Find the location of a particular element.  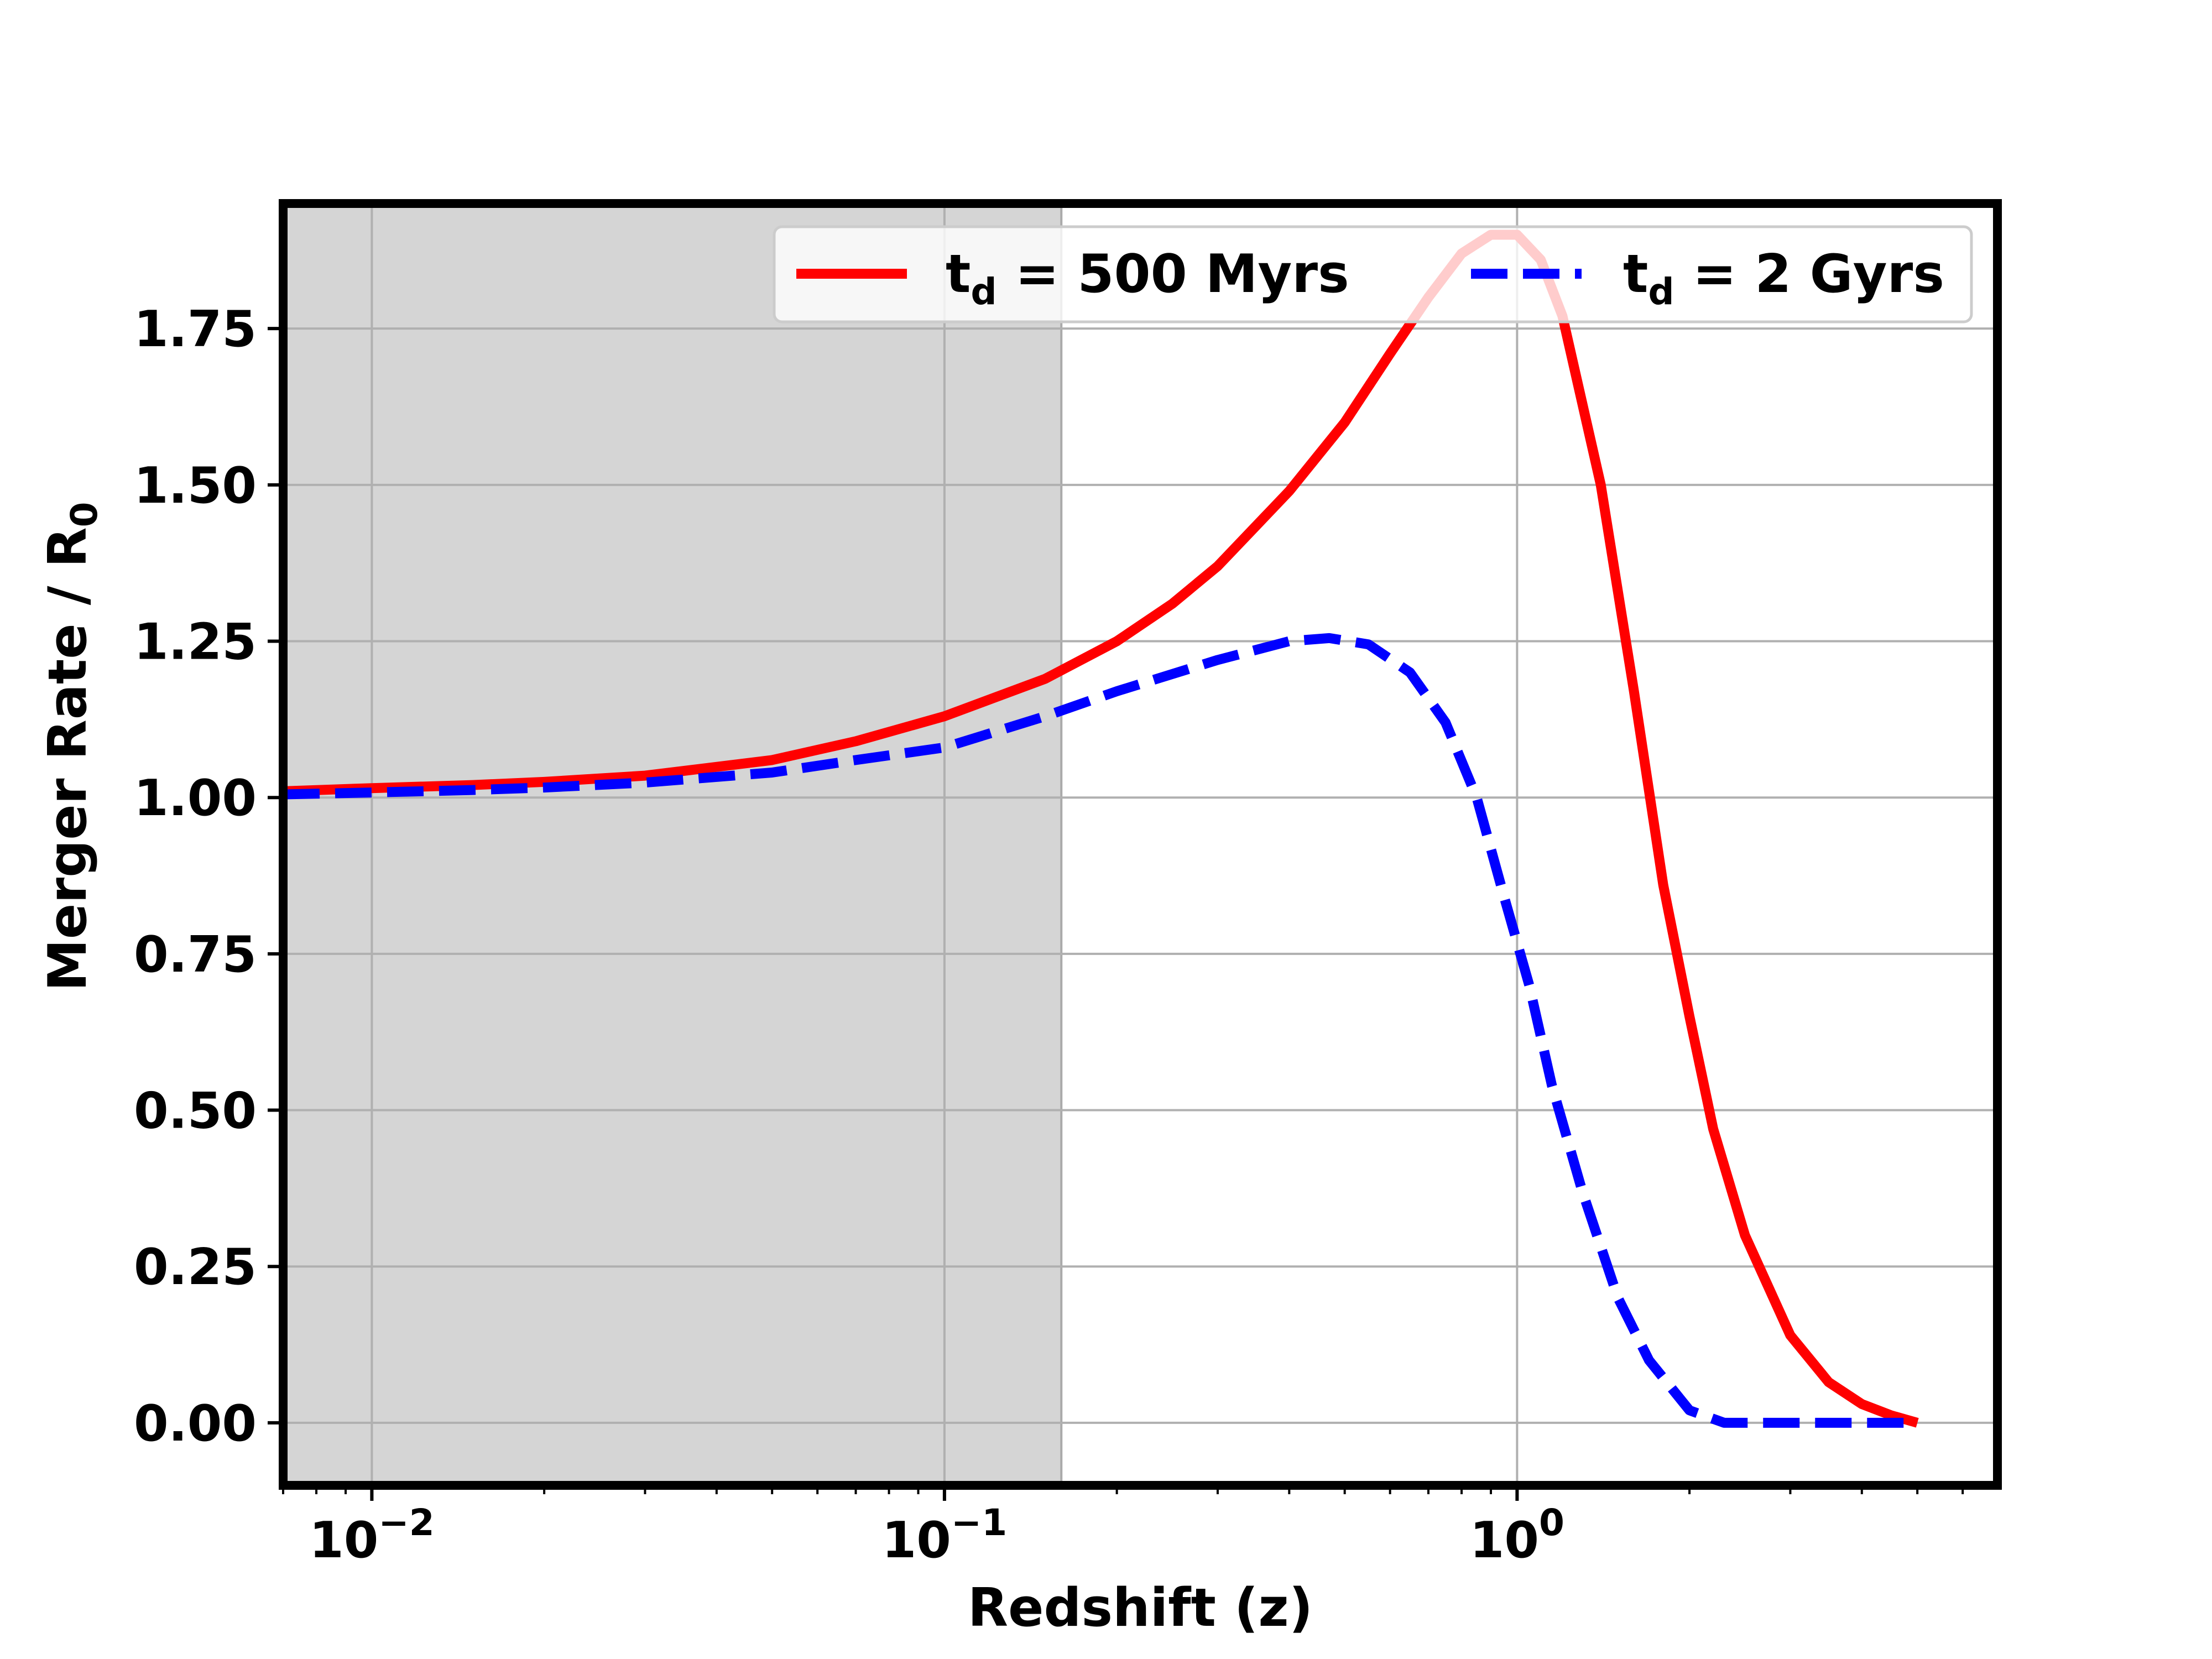

y-tick-label: 0.50 is located at coordinates (196, 1111).